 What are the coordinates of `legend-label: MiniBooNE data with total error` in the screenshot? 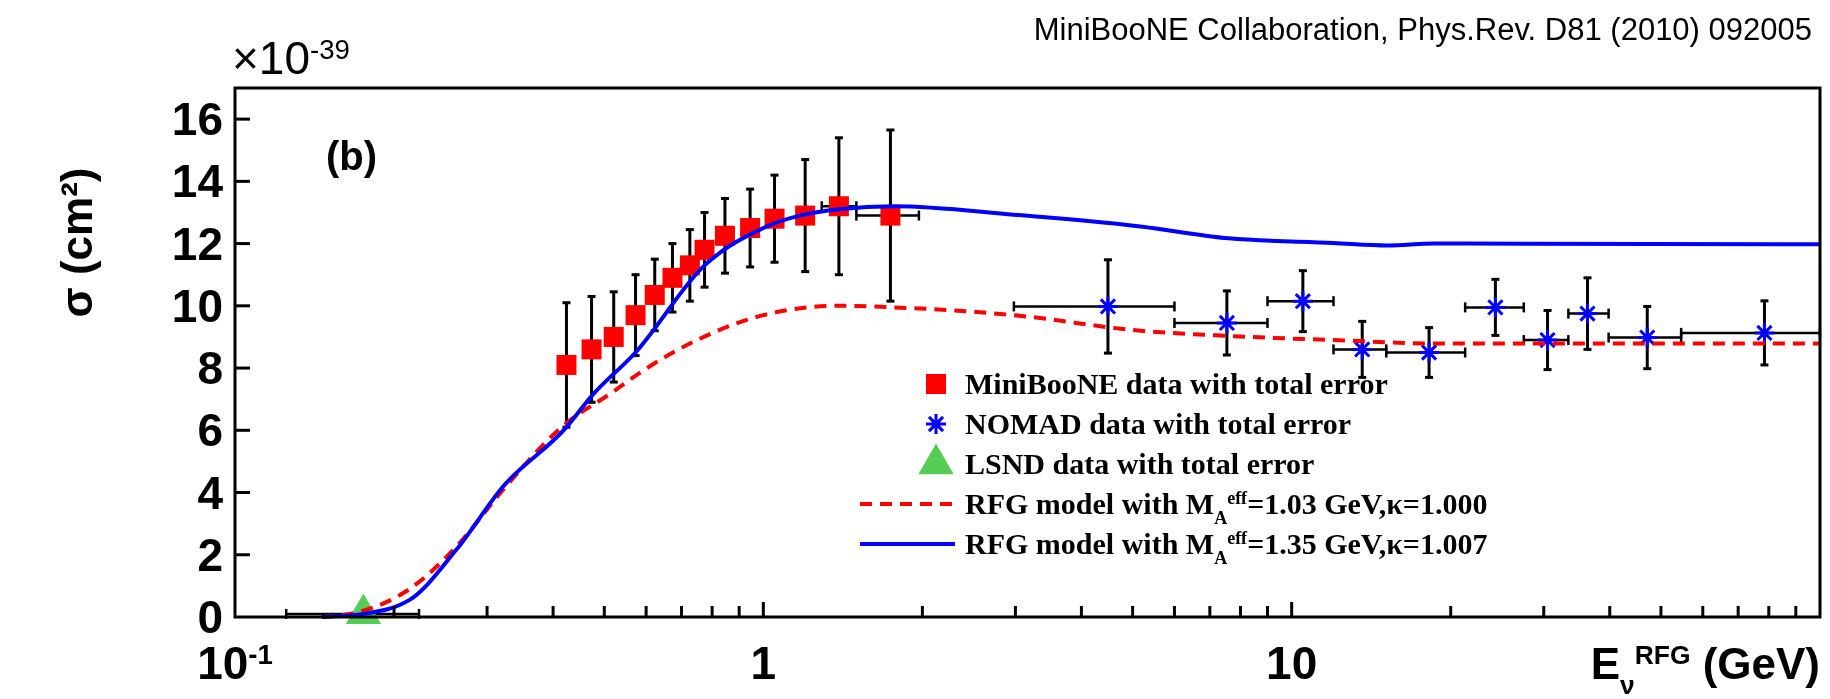 It's located at (1176, 383).